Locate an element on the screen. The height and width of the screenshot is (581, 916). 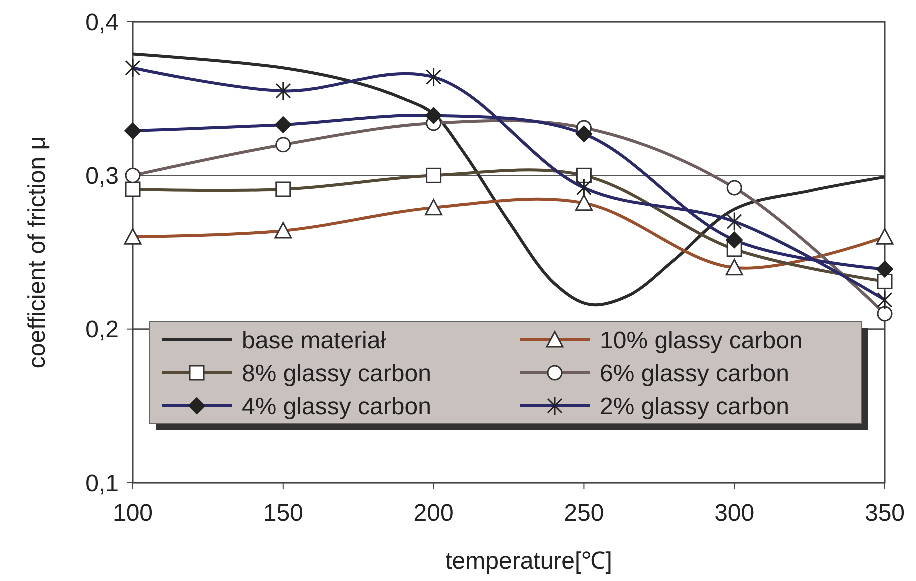
legend-label: base materiał is located at coordinates (314, 340).